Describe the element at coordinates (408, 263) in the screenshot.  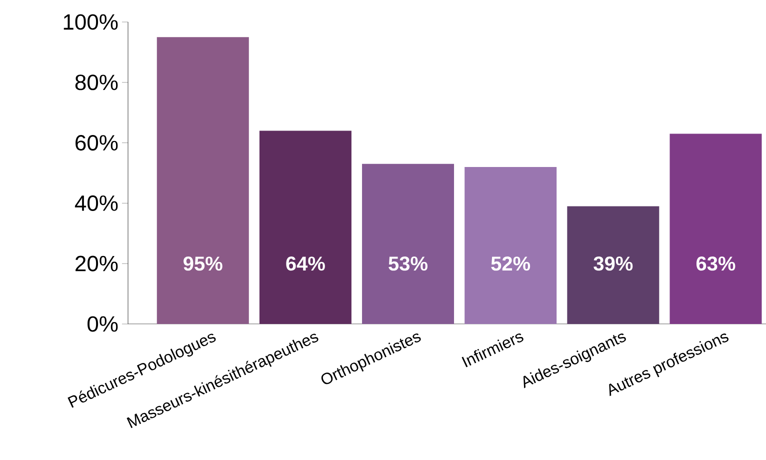
I see `data-label: 53%` at that location.